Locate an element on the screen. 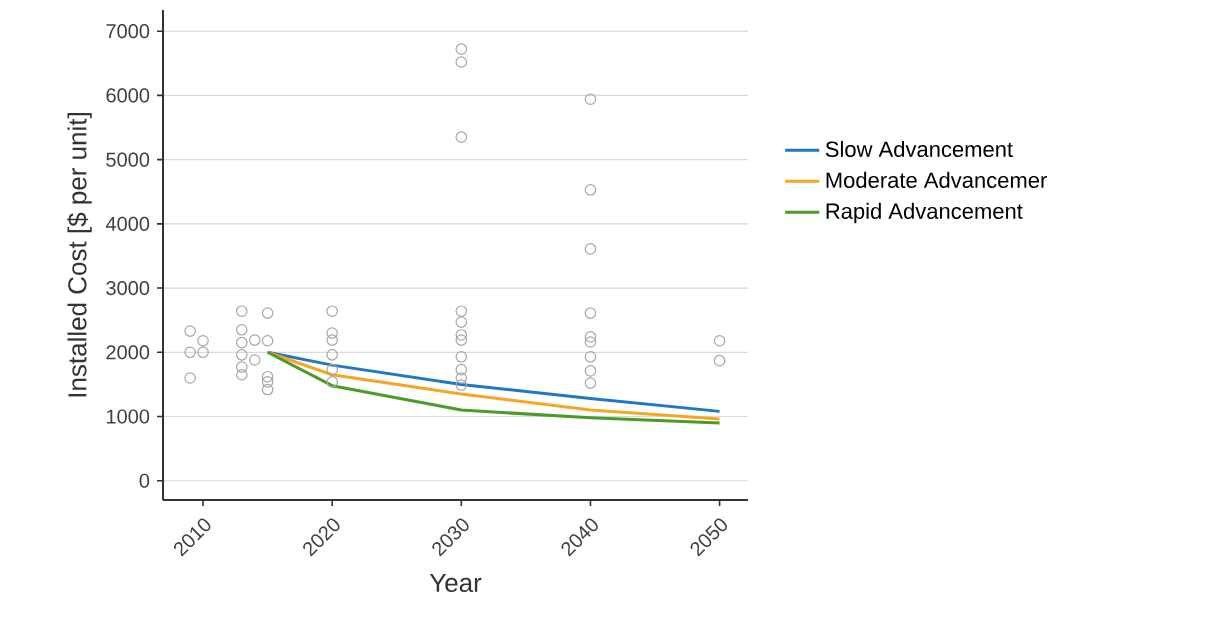 Image resolution: width=1214 pixels, height=639 pixels. y-tick-label: 3000 is located at coordinates (128, 288).